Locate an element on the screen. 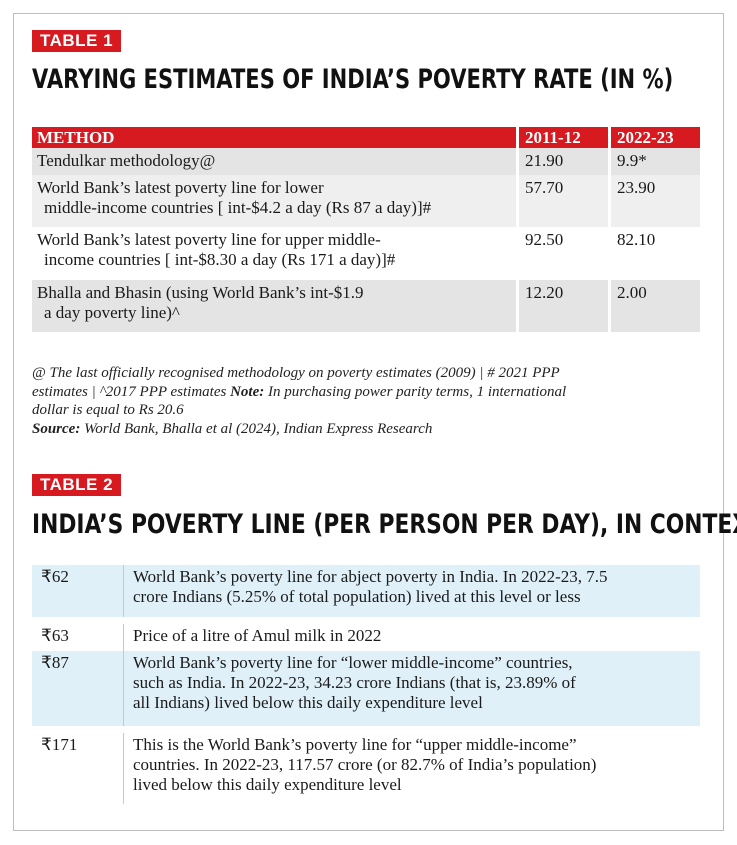 Image resolution: width=737 pixels, height=845 pixels. note-label: Note: is located at coordinates (247, 391).